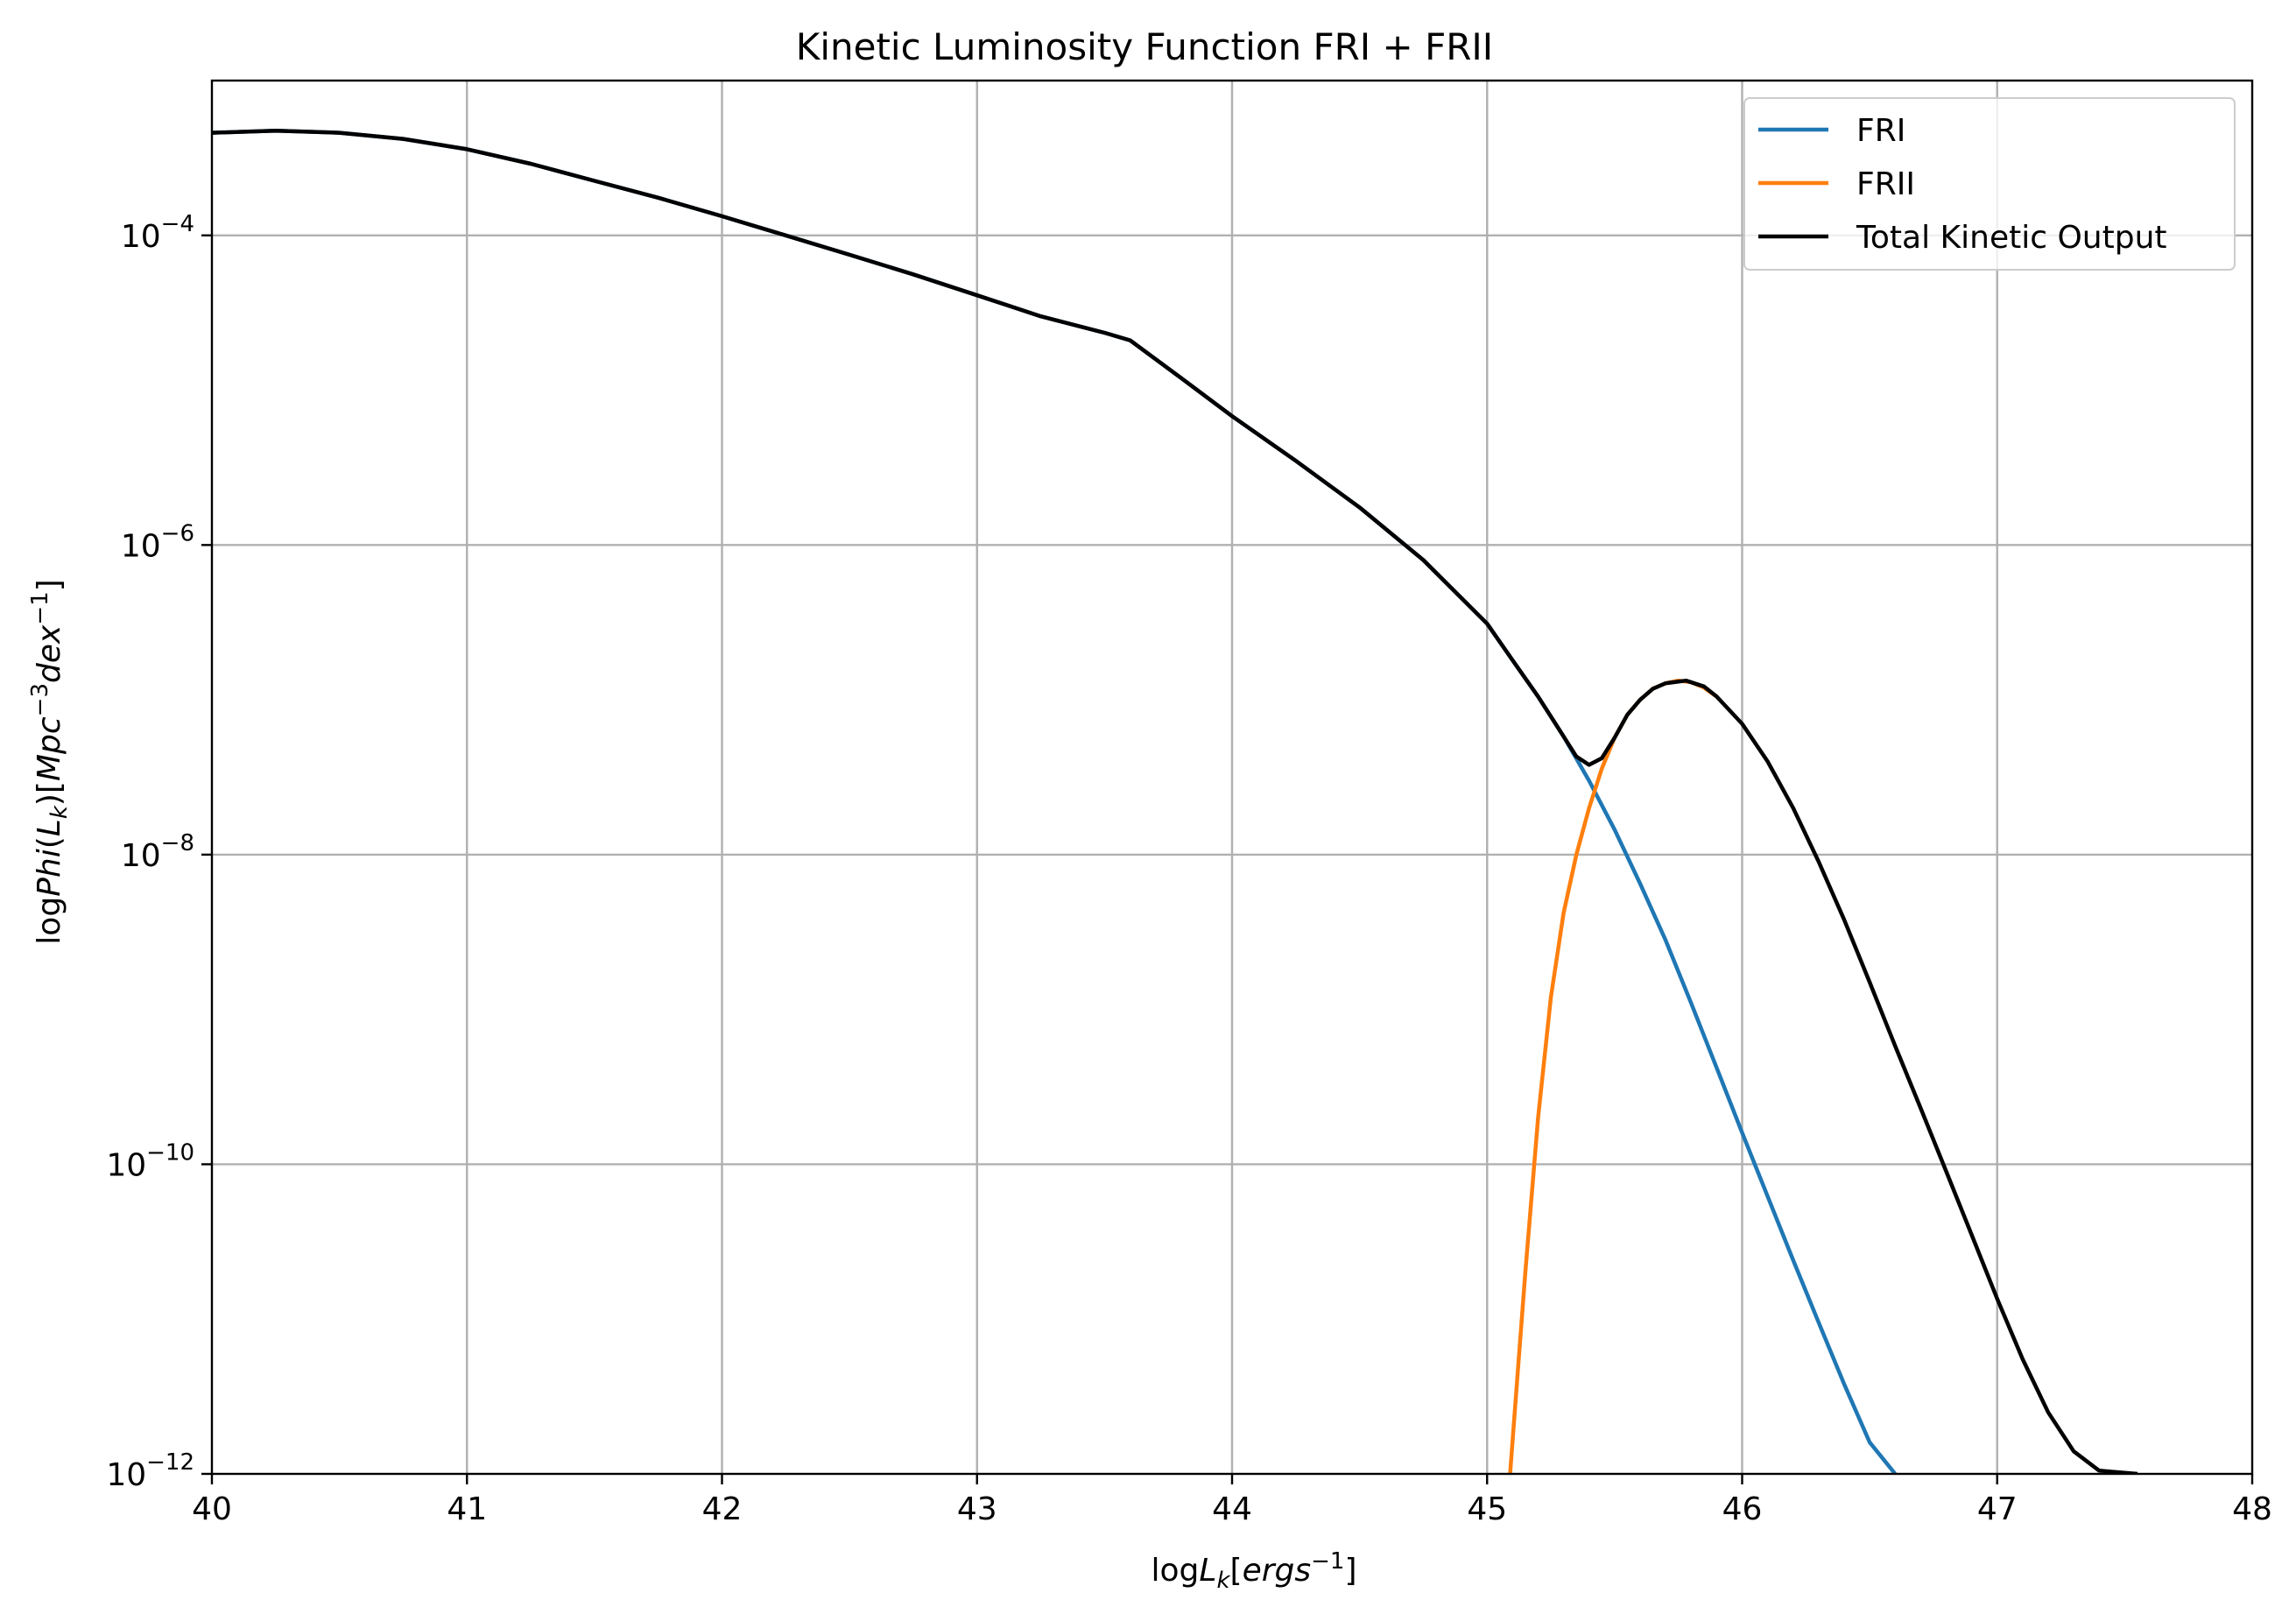 This screenshot has height=1614, width=2296. I want to click on x-tick-label: 45, so click(1487, 1509).